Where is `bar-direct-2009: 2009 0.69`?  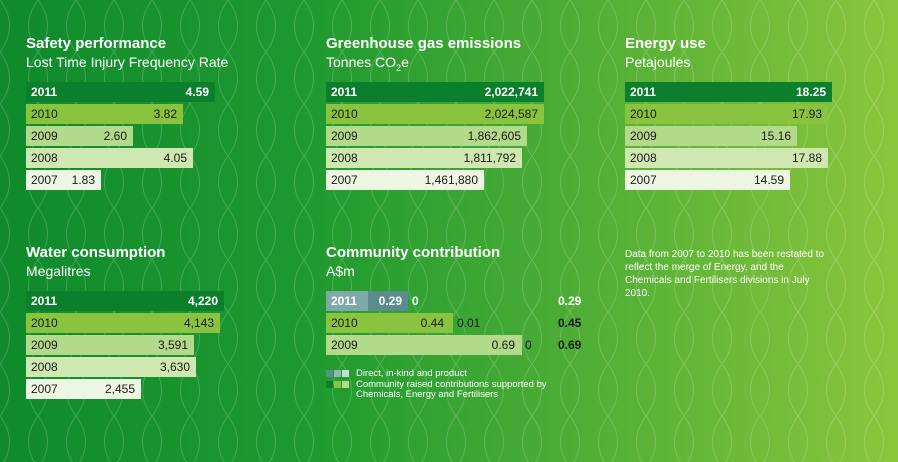
bar-direct-2009: 2009 0.69 is located at coordinates (423, 345).